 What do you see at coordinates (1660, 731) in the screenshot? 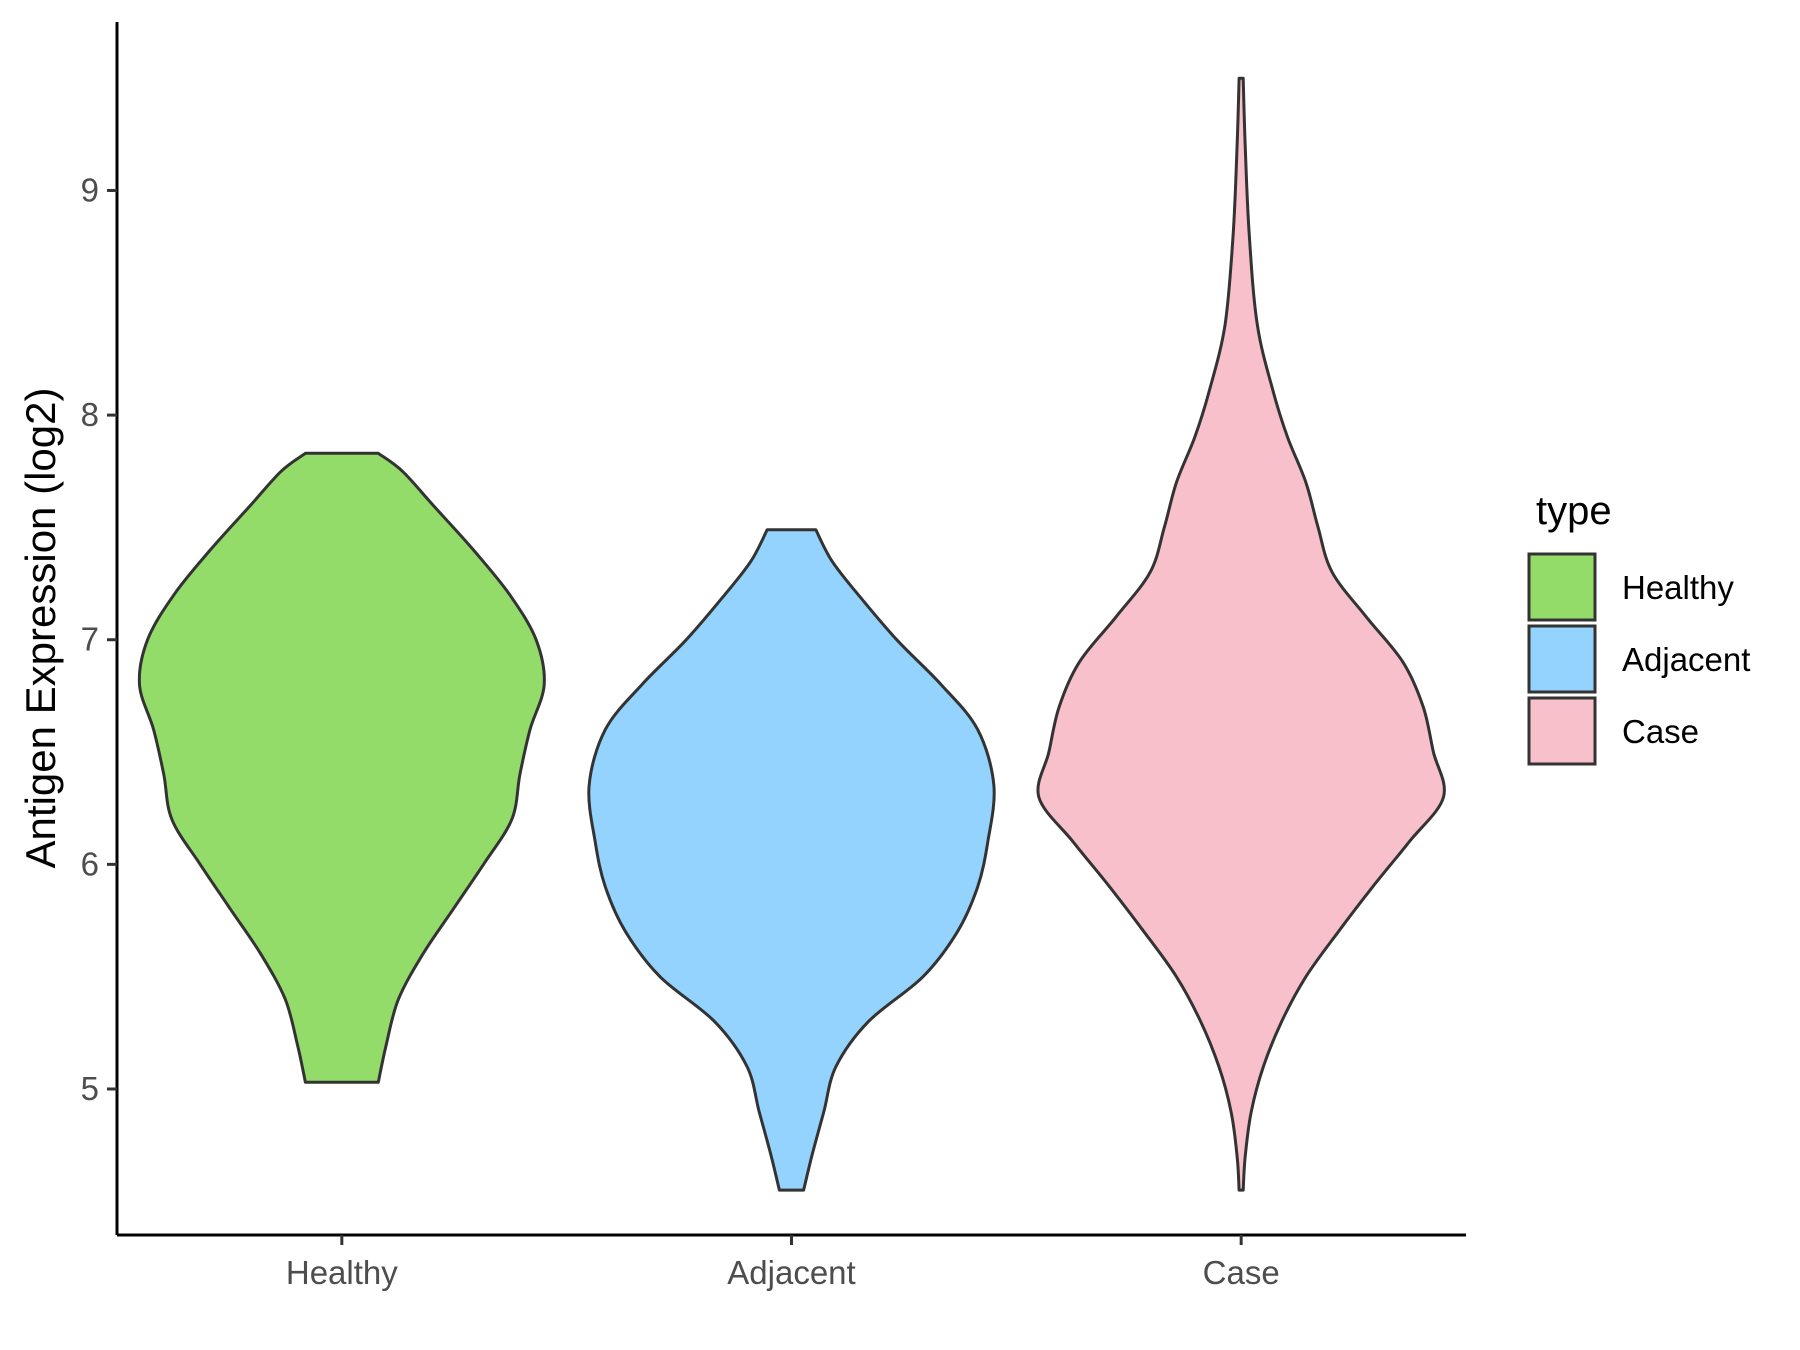
I see `legend-label-case: Case` at bounding box center [1660, 731].